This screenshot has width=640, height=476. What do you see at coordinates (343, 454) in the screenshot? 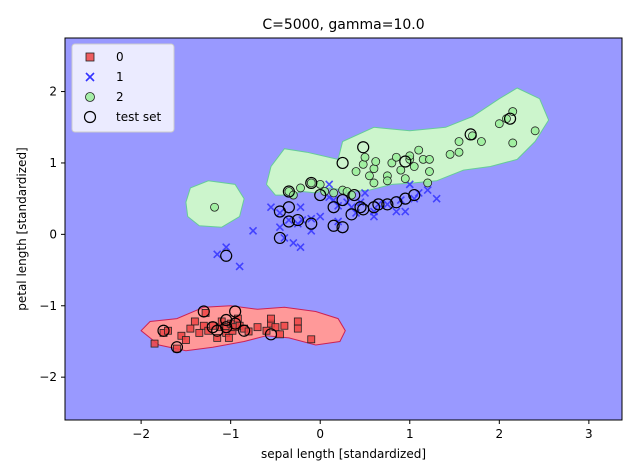
I see `x-axis-label: sepal length [standardized]` at bounding box center [343, 454].